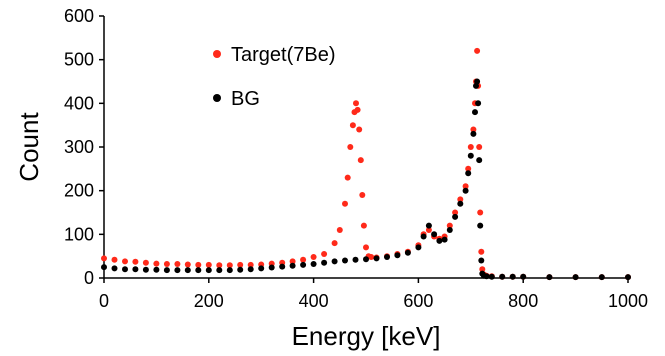  Describe the element at coordinates (79, 191) in the screenshot. I see `y-tick-label: 200` at that location.